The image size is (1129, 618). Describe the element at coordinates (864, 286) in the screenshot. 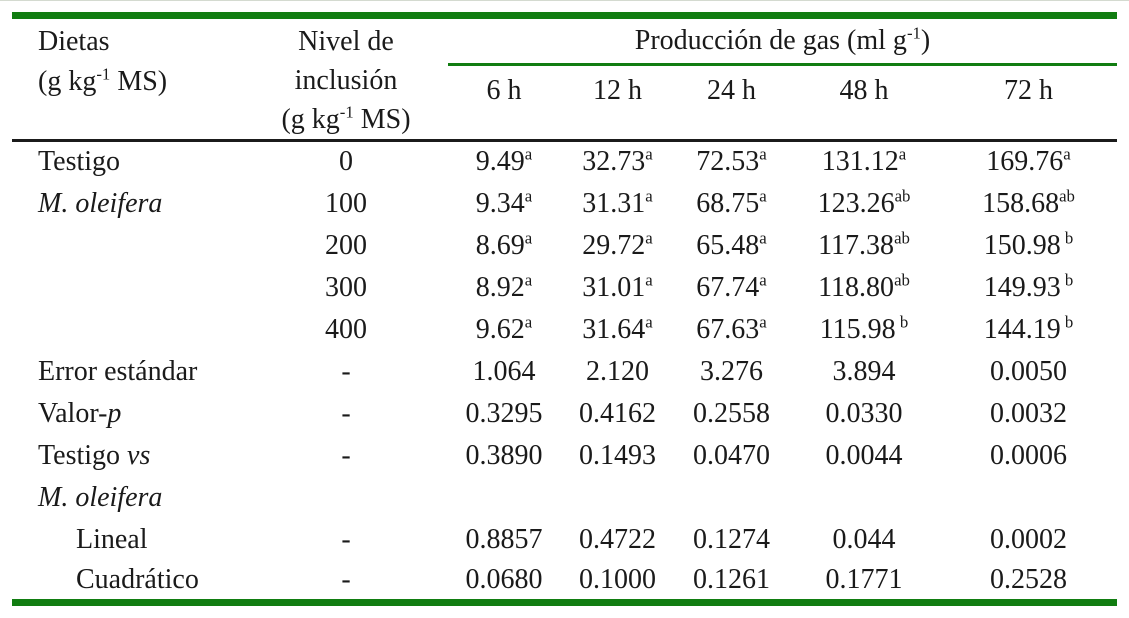

I see `value-cell-48h: 118.80ab` at that location.